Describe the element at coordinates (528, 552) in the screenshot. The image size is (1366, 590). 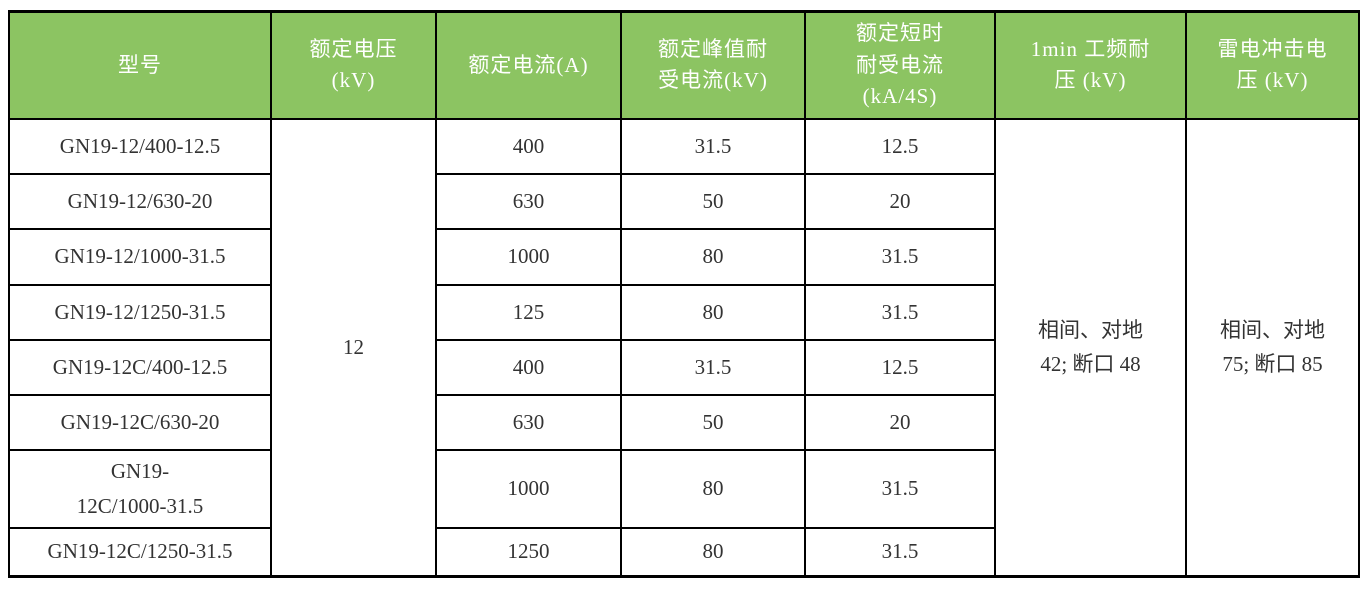
I see `rated-current-cell: 1250` at that location.